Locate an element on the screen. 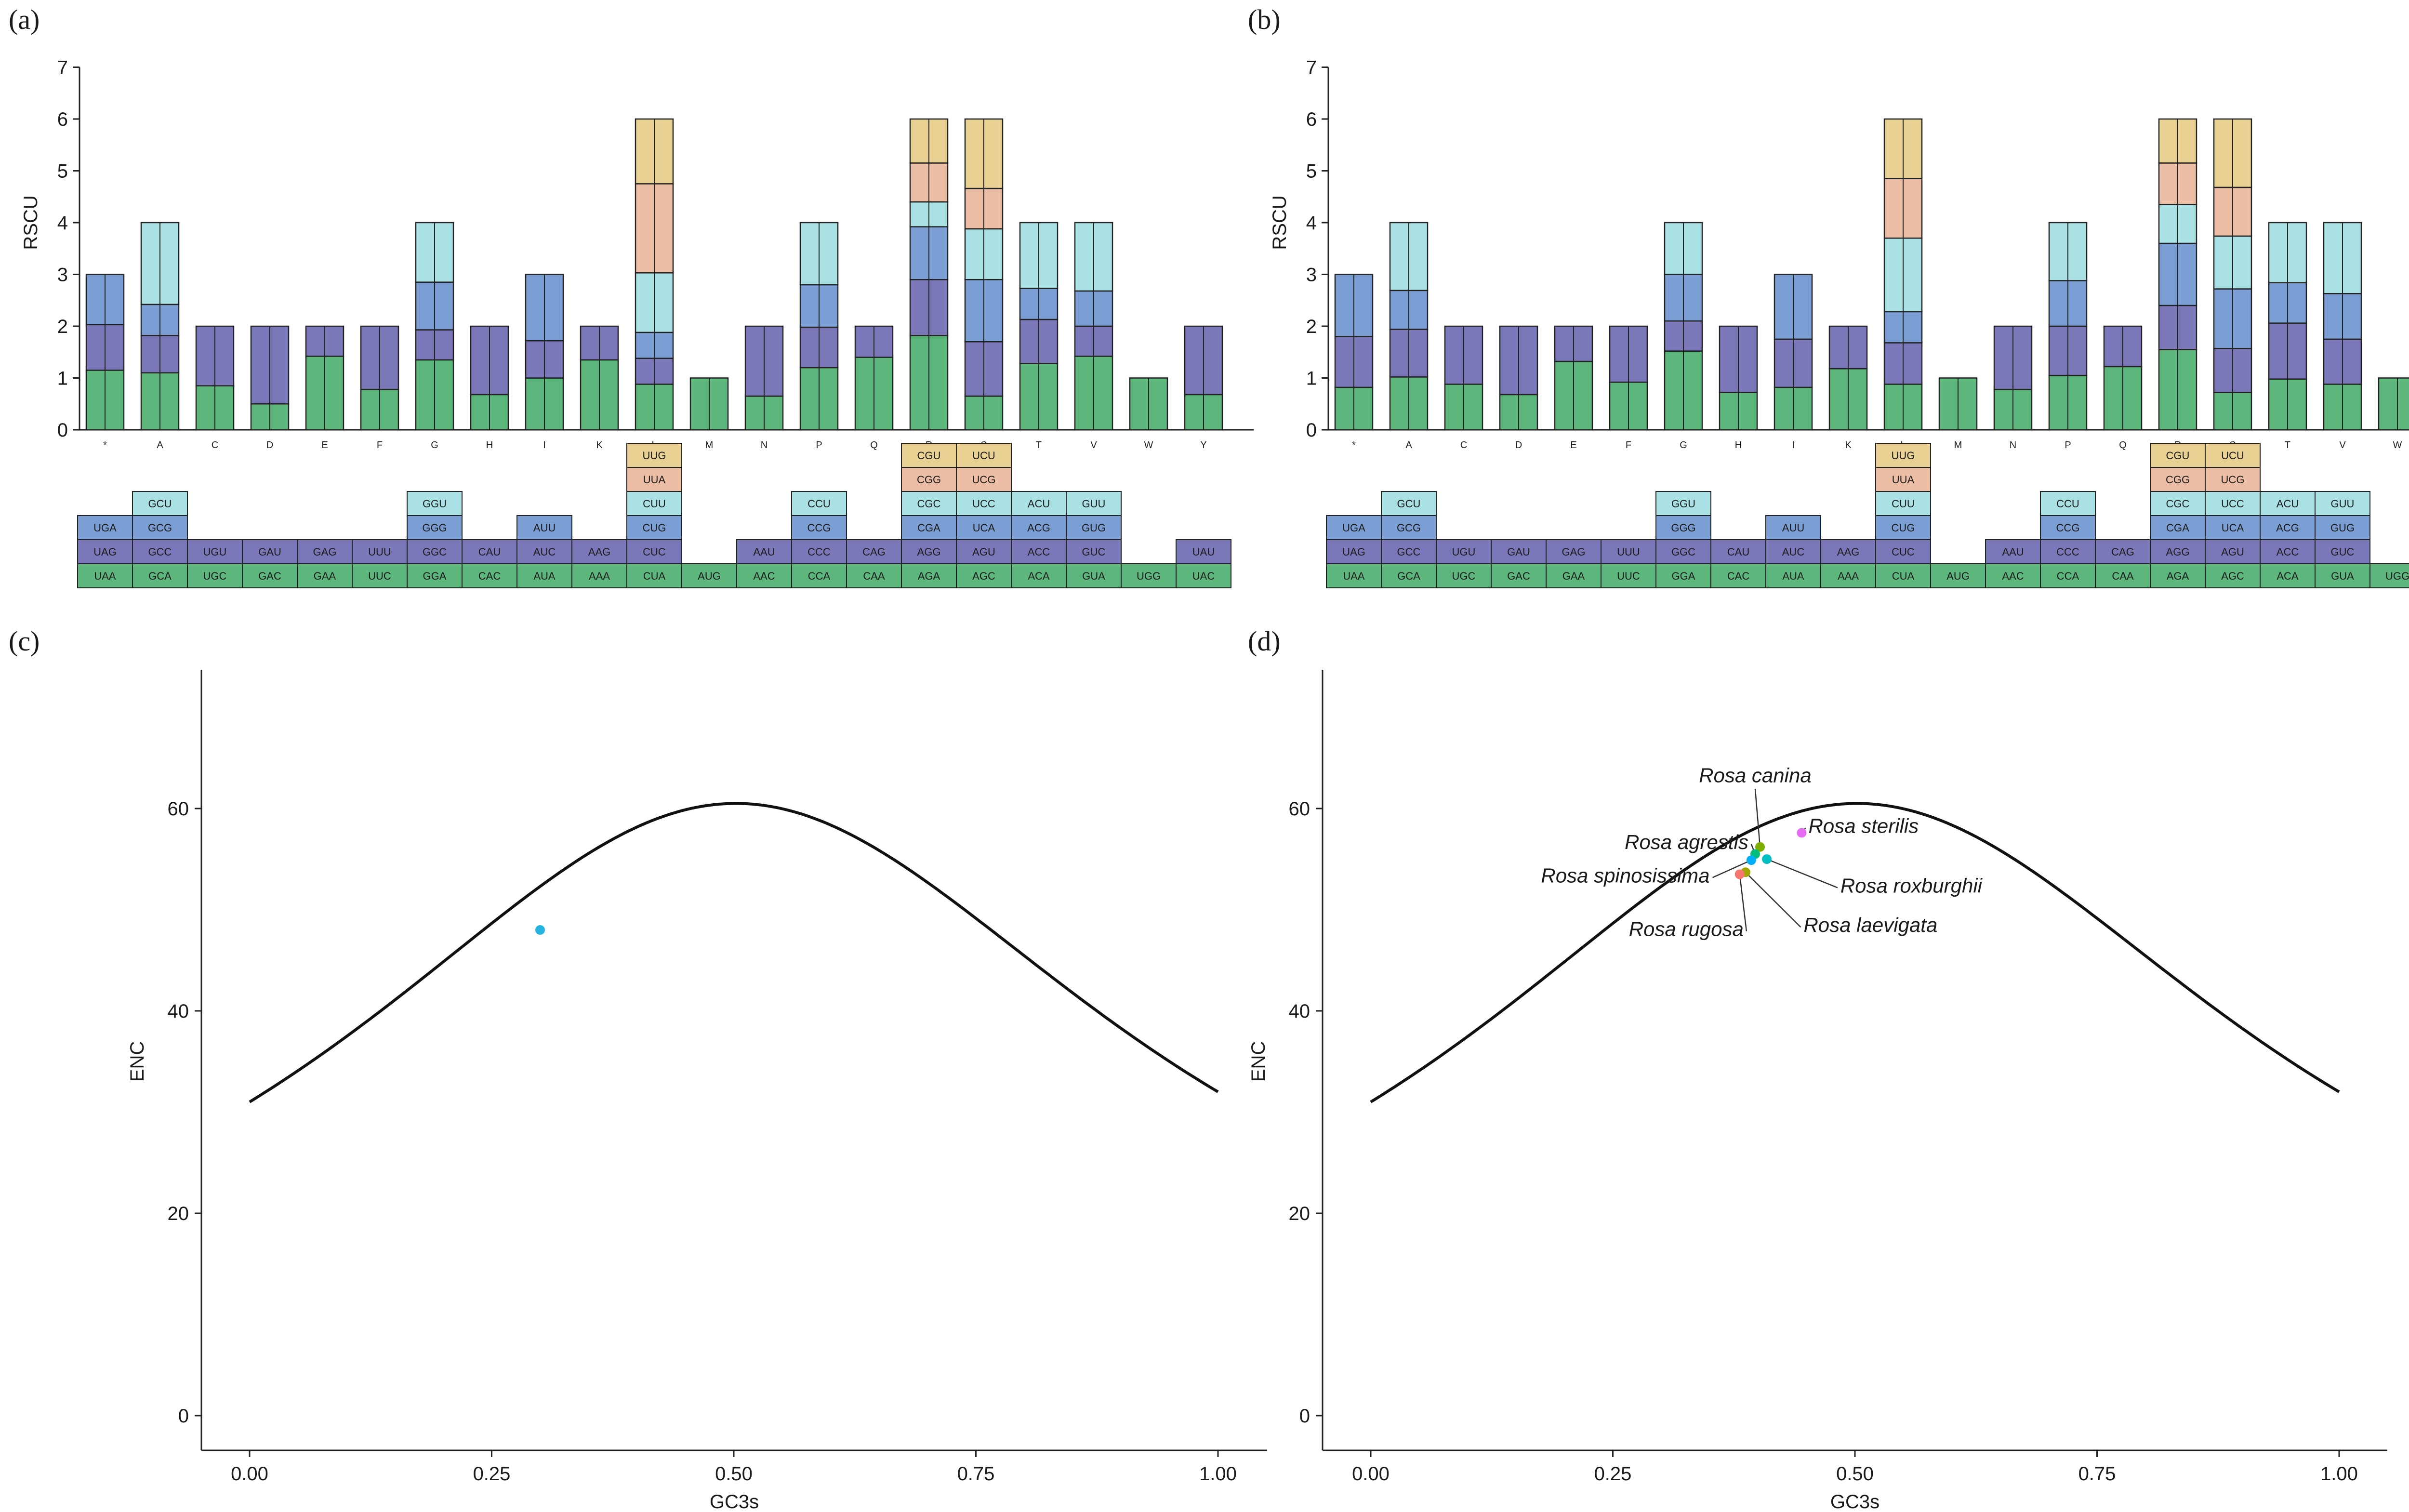 The image size is (2409, 1512). codon-legend-label: UAG is located at coordinates (105, 552).